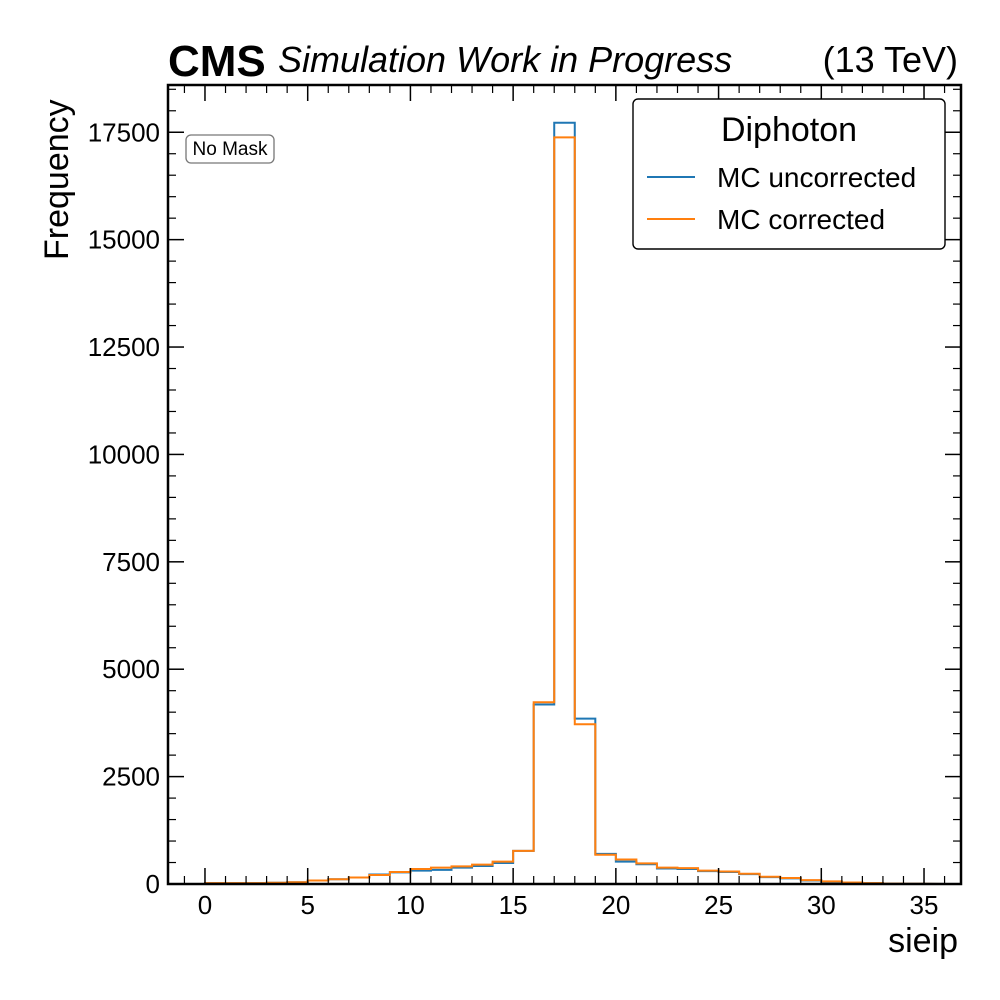 The image size is (1000, 1000). What do you see at coordinates (131, 562) in the screenshot?
I see `y-tick-label: 7500` at bounding box center [131, 562].